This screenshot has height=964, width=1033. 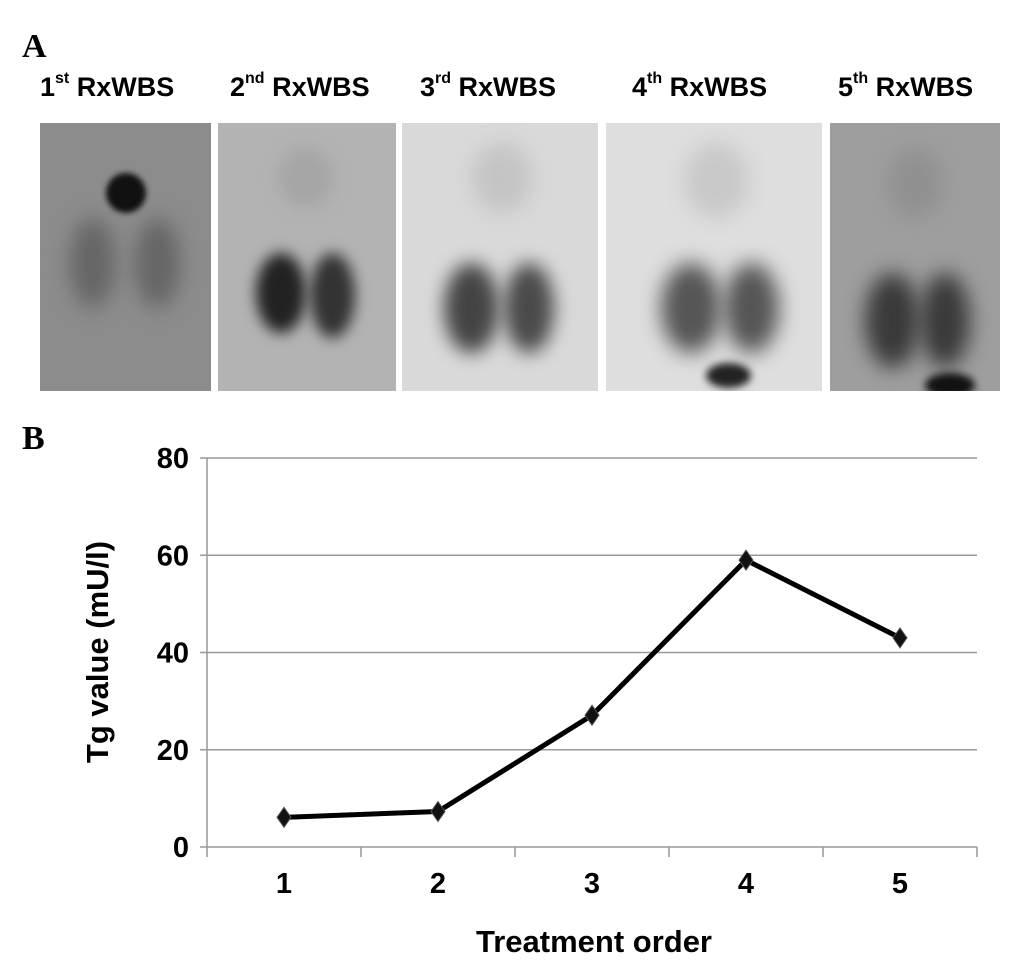 What do you see at coordinates (594, 941) in the screenshot?
I see `x-axis-title: Treatment order` at bounding box center [594, 941].